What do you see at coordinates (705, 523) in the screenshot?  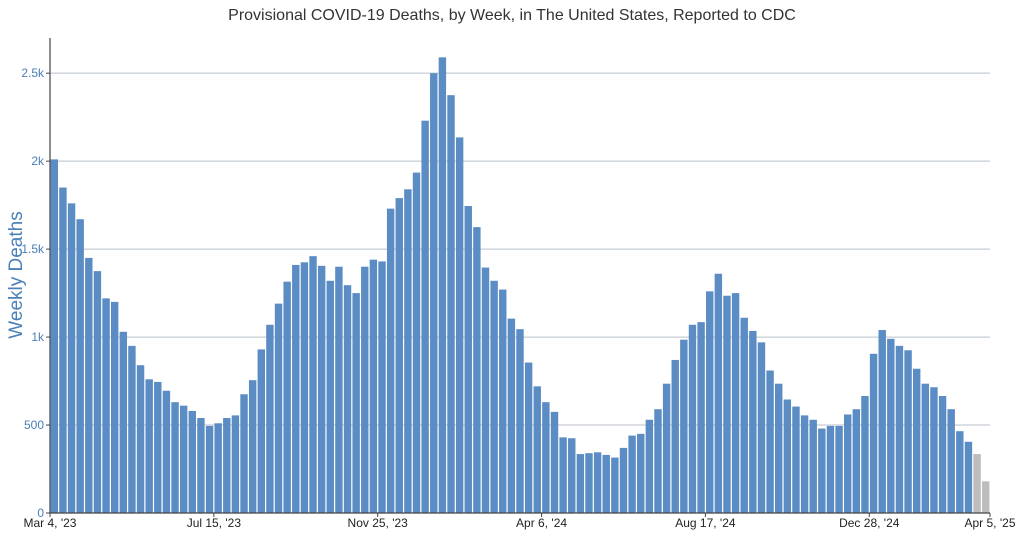 I see `x-tick-label: Aug 17, '24` at bounding box center [705, 523].